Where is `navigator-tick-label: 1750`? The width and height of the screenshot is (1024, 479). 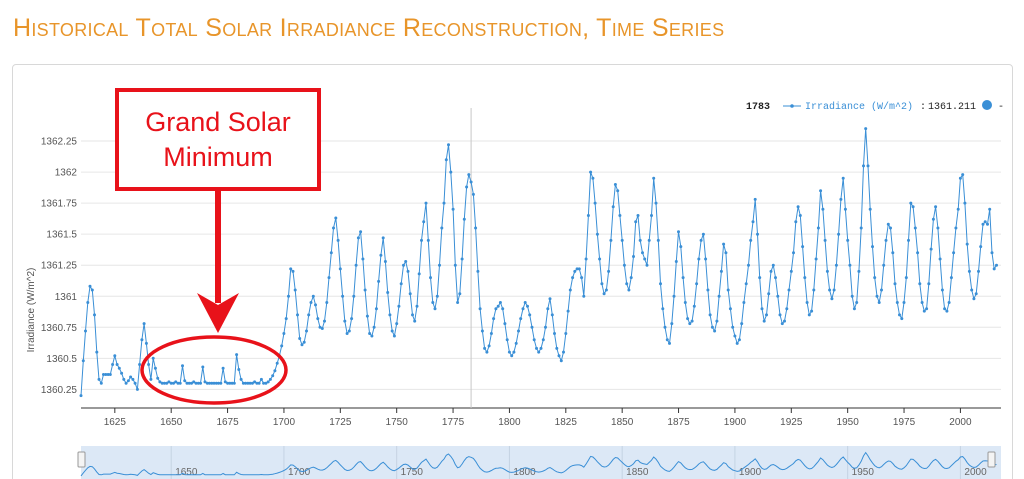 navigator-tick-label: 1750 is located at coordinates (412, 472).